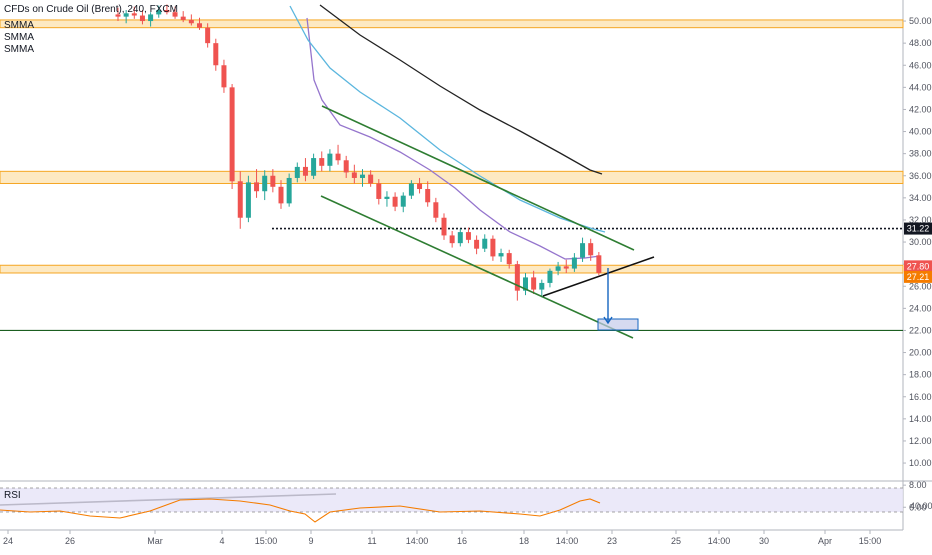 The height and width of the screenshot is (555, 932). I want to click on symbol-title: CFDs on Crude Oil (Brent), 240, FXCM, so click(91, 9).